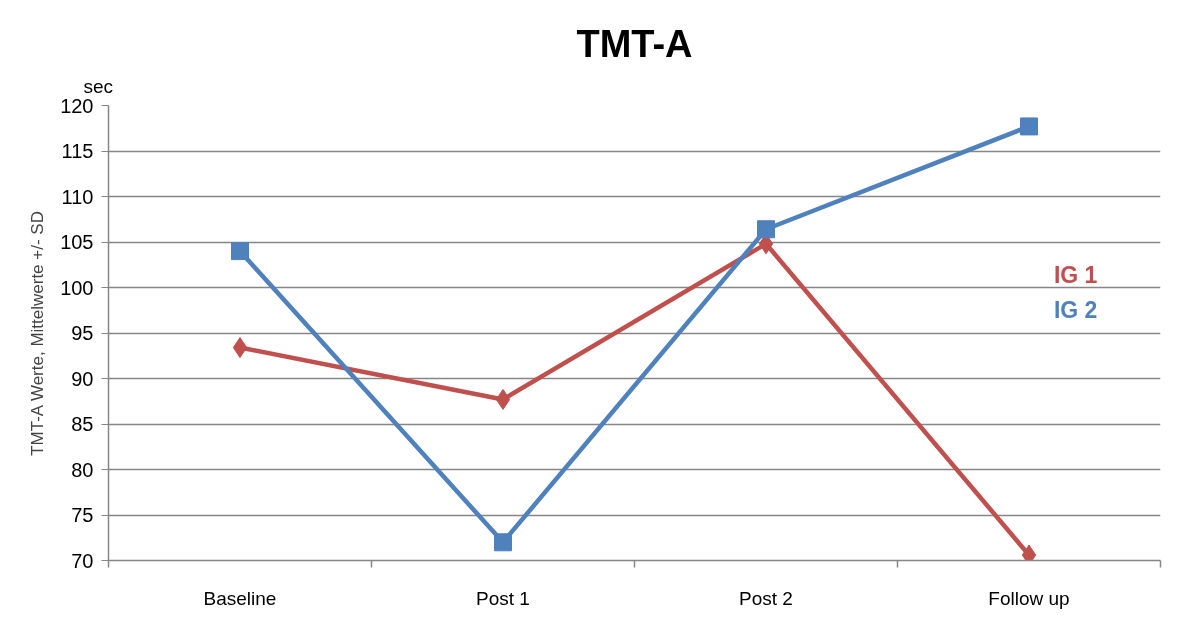 Image resolution: width=1192 pixels, height=630 pixels. What do you see at coordinates (82, 560) in the screenshot?
I see `y-tick-label: 70` at bounding box center [82, 560].